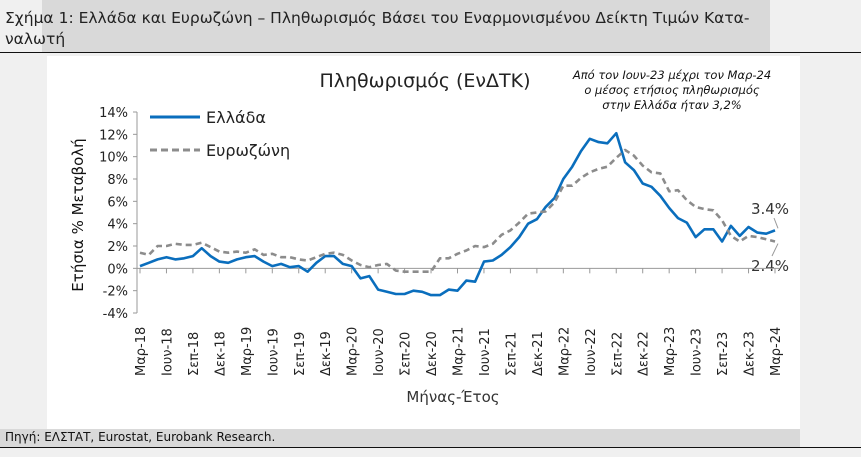 Image resolution: width=861 pixels, height=457 pixels. Describe the element at coordinates (776, 223) in the screenshot. I see `greece-label-leader` at that location.